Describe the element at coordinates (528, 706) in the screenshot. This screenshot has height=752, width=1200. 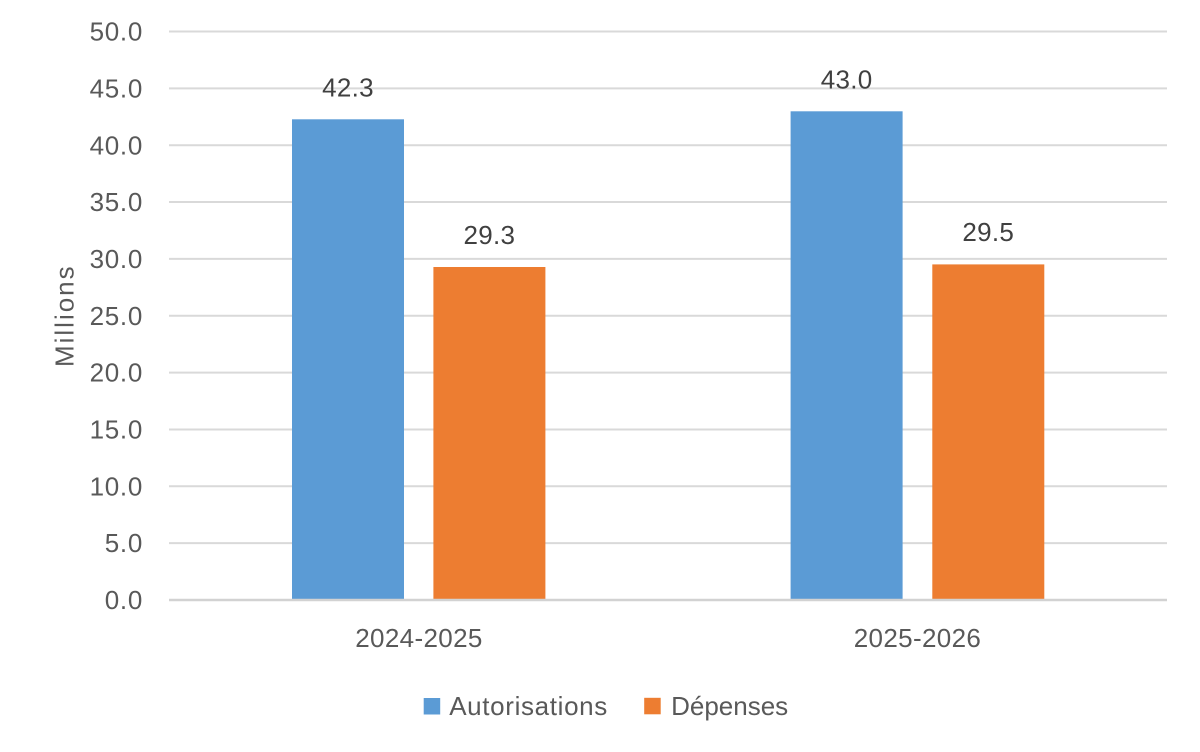
I see `svg-text: Autorisations` at that location.